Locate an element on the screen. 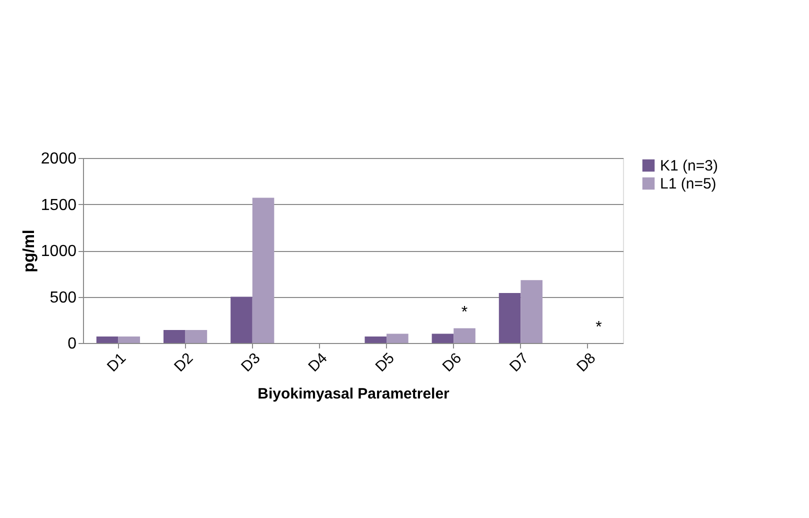 The width and height of the screenshot is (809, 518). x-tick-label: D1 is located at coordinates (117, 363).